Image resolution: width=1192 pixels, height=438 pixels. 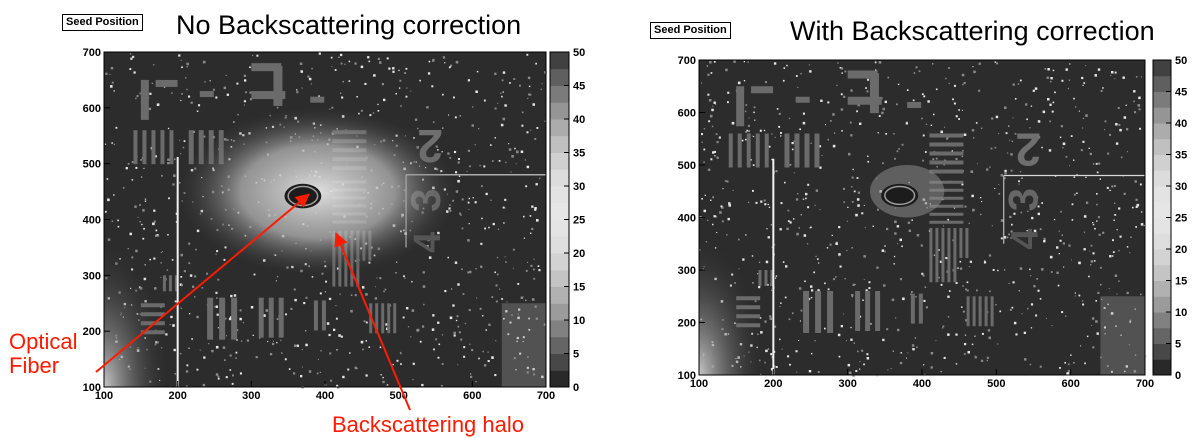 I want to click on y-tick-label: 500, so click(x=92, y=165).